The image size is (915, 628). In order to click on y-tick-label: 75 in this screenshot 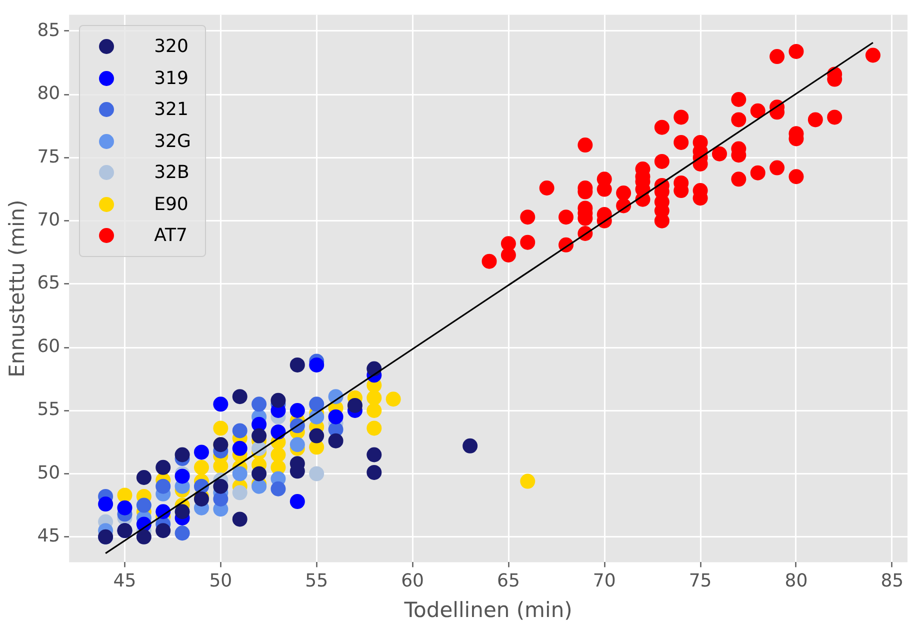, I will do `click(48, 157)`.